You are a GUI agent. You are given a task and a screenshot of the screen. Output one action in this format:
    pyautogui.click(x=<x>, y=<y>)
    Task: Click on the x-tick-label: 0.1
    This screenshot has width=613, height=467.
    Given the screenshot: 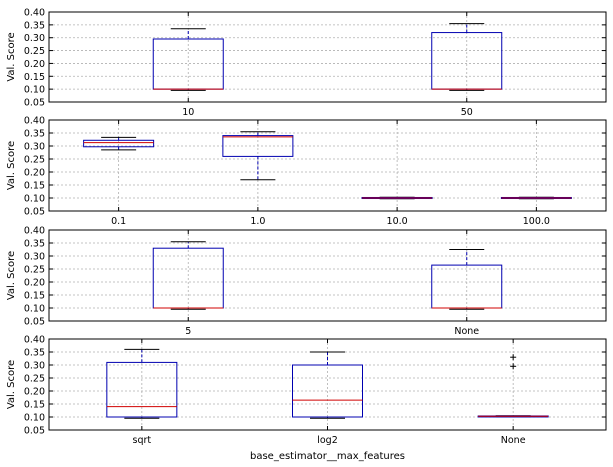 What is the action you would take?
    pyautogui.click(x=118, y=221)
    